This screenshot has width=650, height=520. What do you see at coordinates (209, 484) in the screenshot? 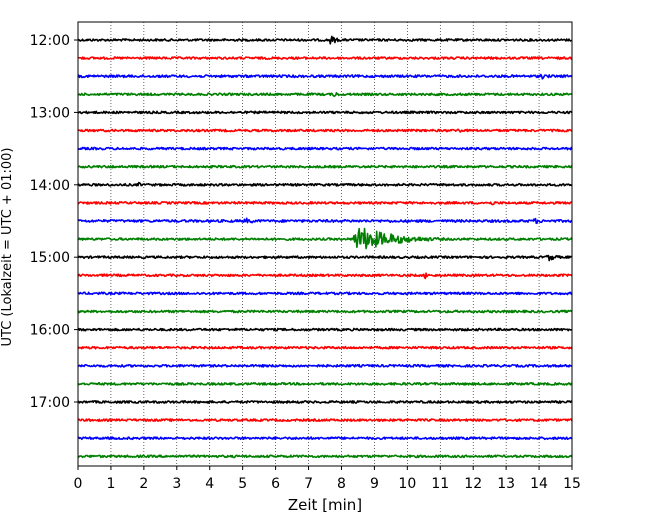
I see `x-tick-label: 4` at bounding box center [209, 484].